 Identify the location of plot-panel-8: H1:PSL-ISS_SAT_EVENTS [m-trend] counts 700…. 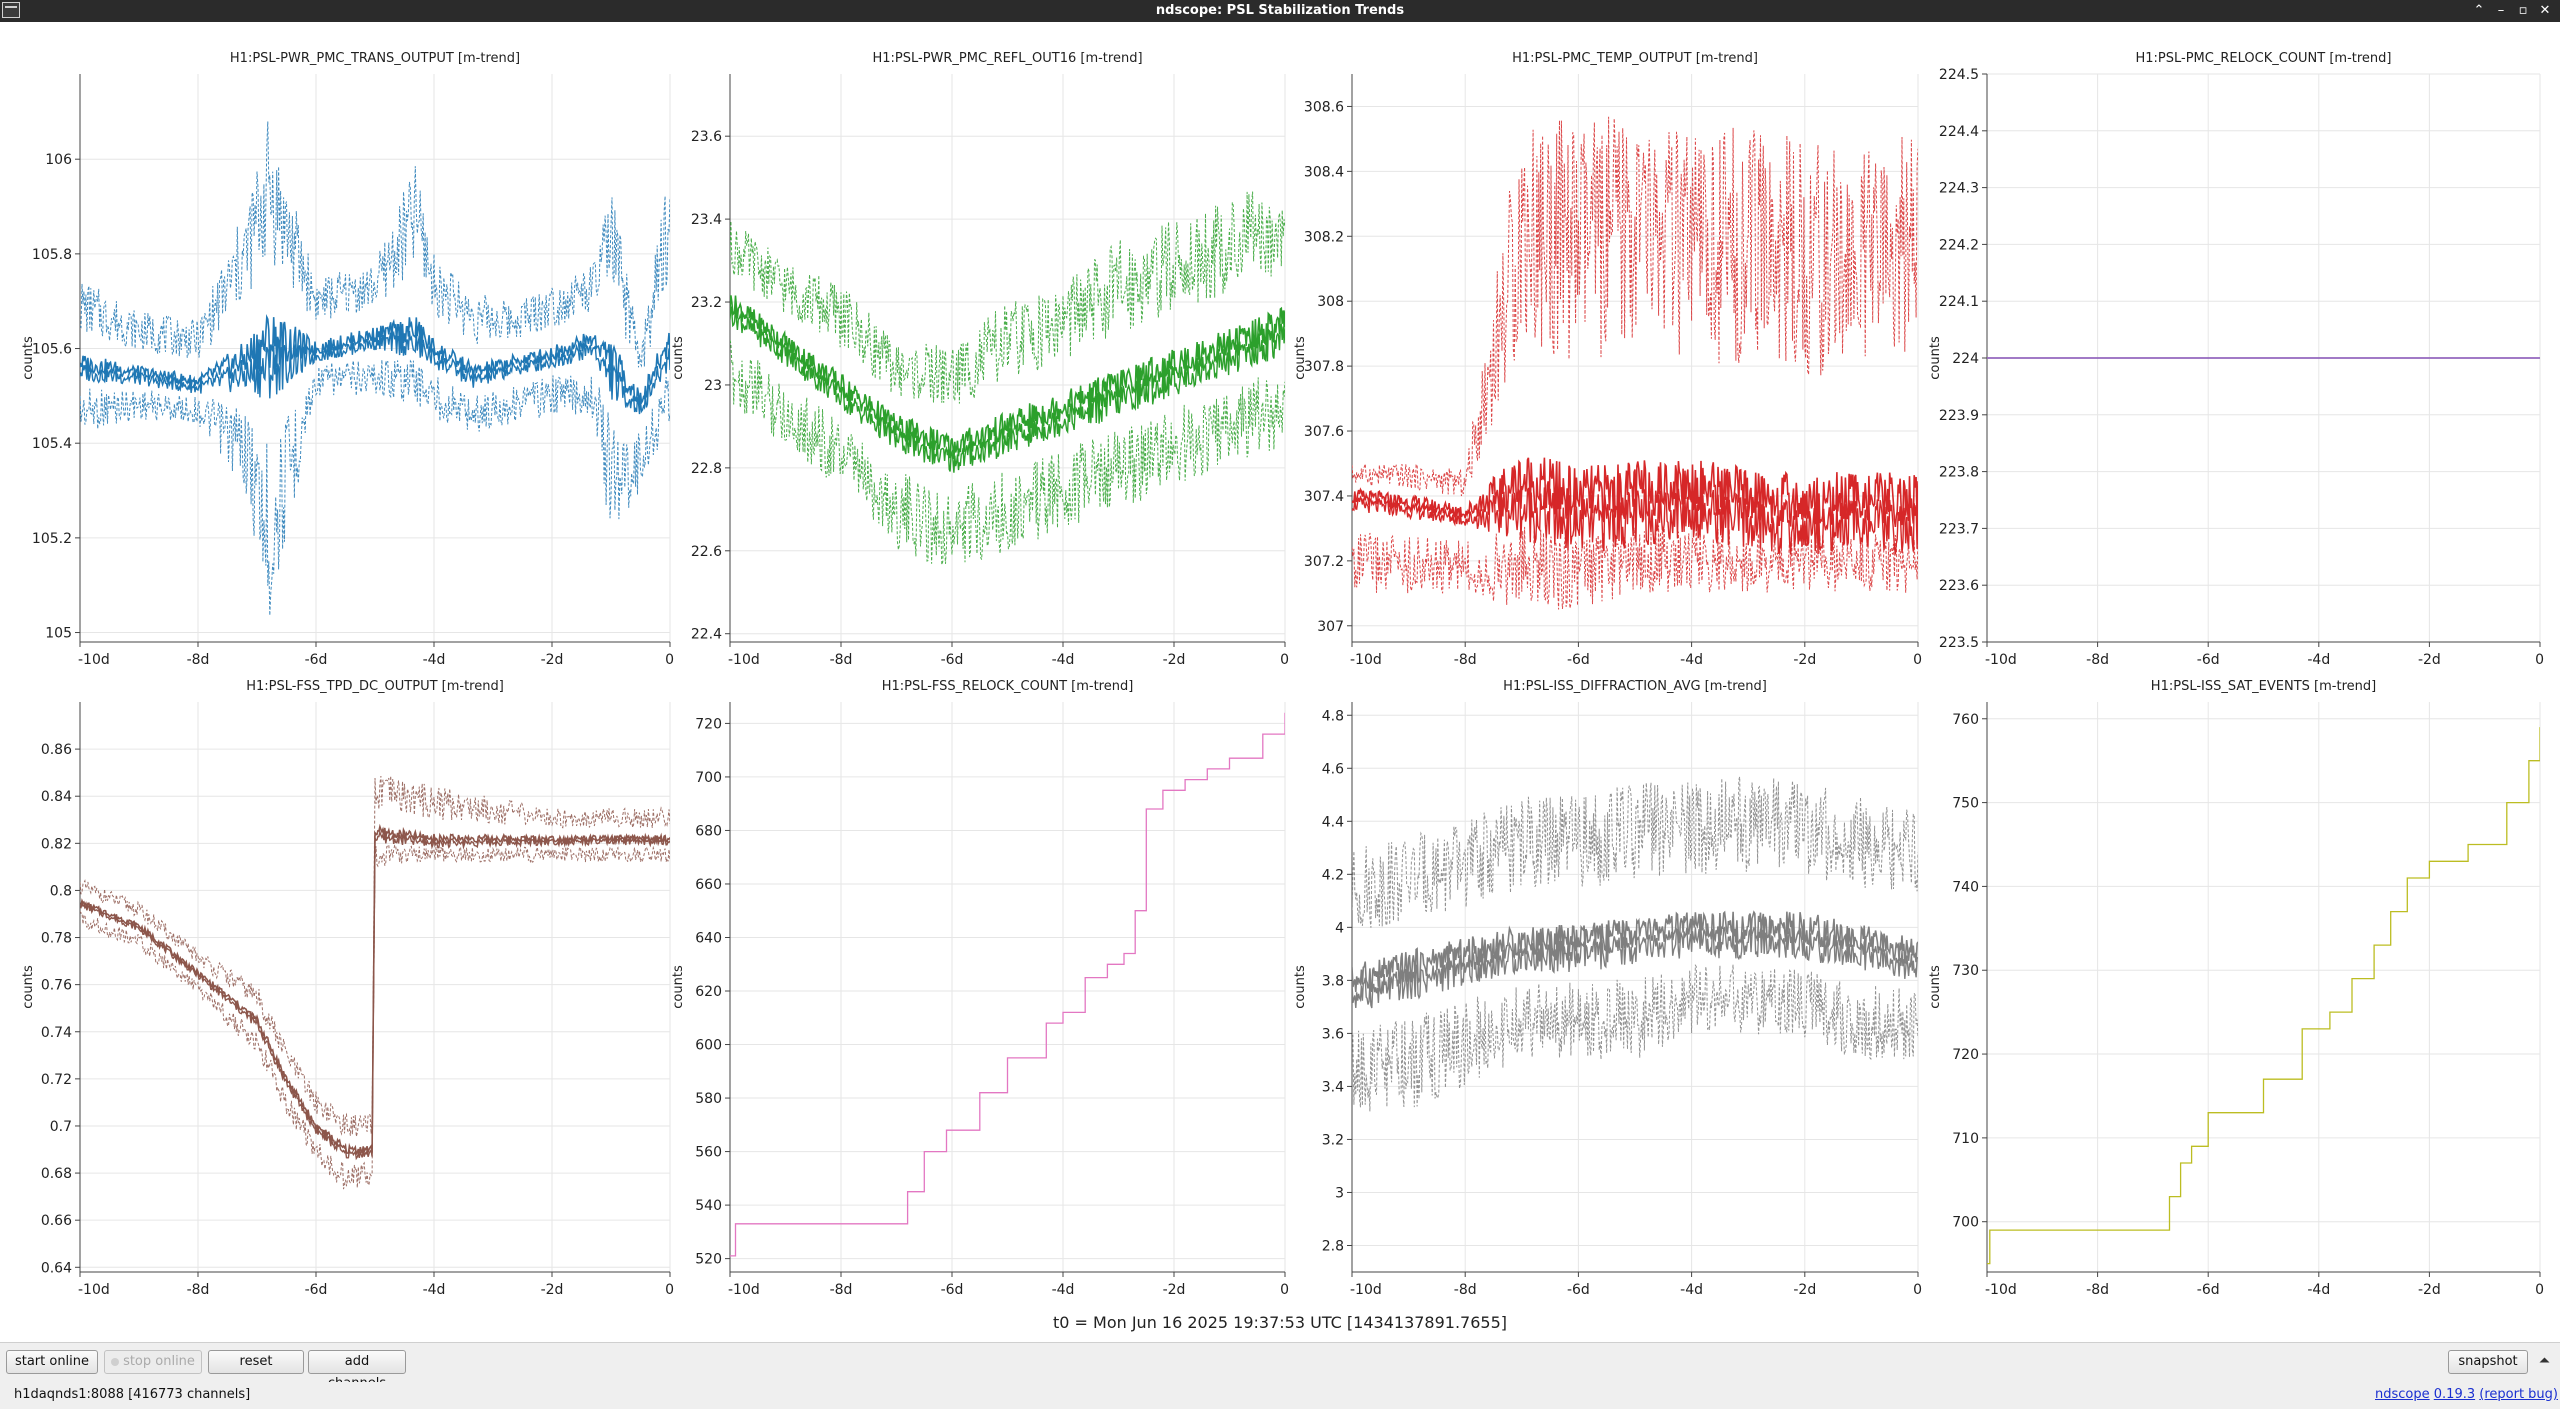
(2236, 988).